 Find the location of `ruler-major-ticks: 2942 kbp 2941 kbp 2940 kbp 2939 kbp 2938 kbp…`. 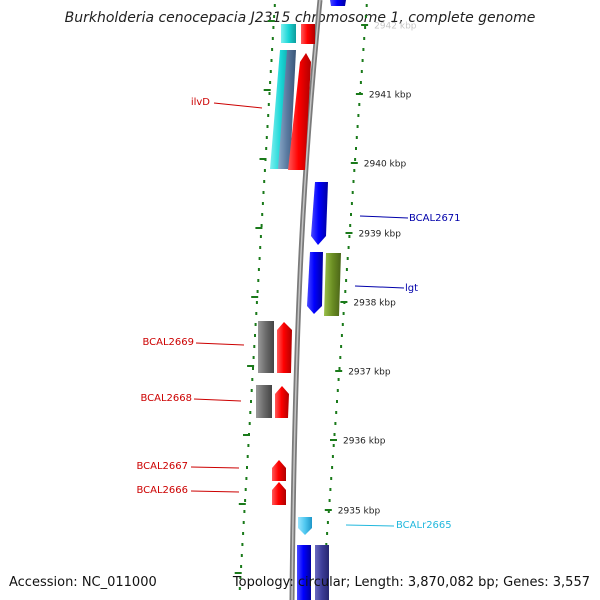

ruler-major-ticks: 2942 kbp 2941 kbp 2940 kbp 2939 kbp 2938 kbp… is located at coordinates (370, 269).